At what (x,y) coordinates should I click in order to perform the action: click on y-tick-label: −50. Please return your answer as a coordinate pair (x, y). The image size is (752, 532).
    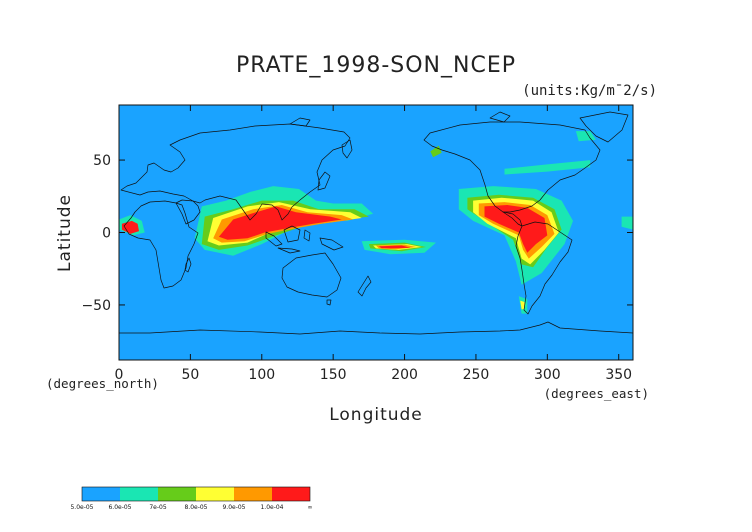
    Looking at the image, I should click on (96, 306).